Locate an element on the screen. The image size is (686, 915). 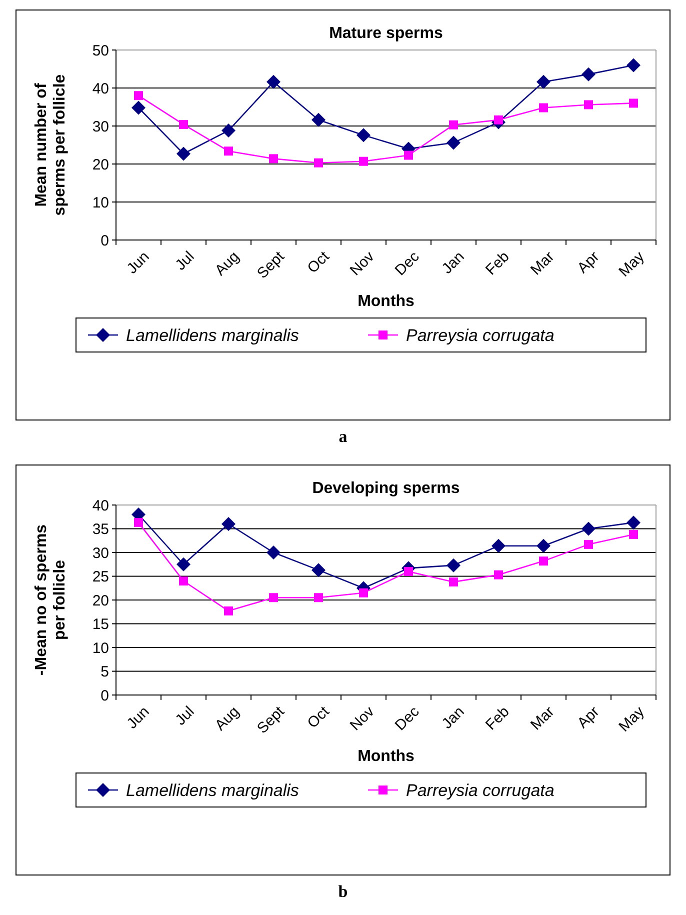
text: b is located at coordinates (343, 891).